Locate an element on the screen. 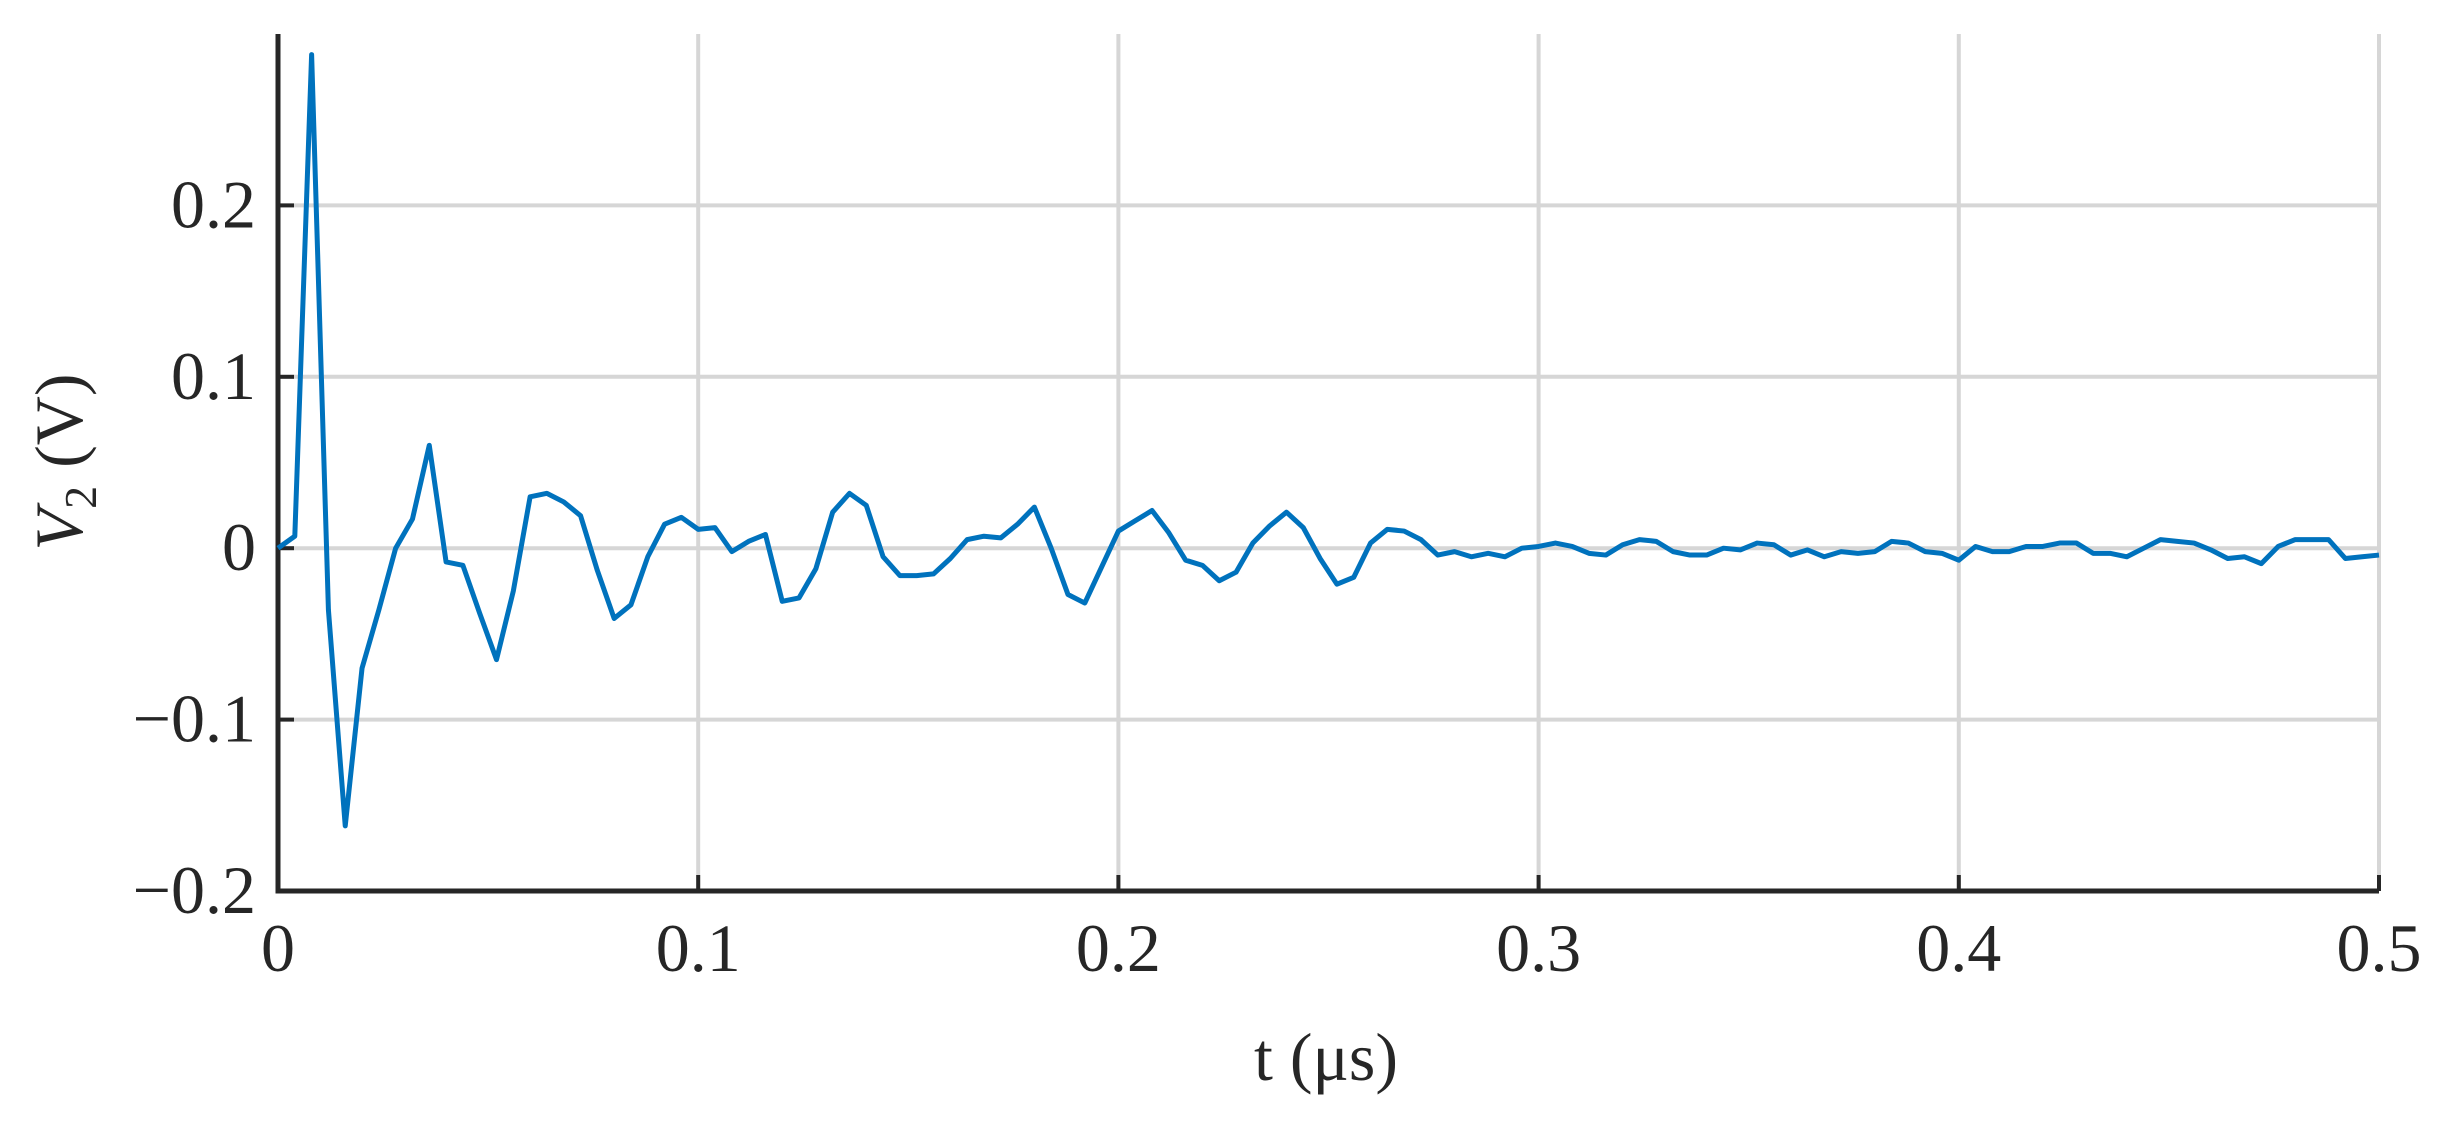  y-tick-label: 0 is located at coordinates (239, 547).